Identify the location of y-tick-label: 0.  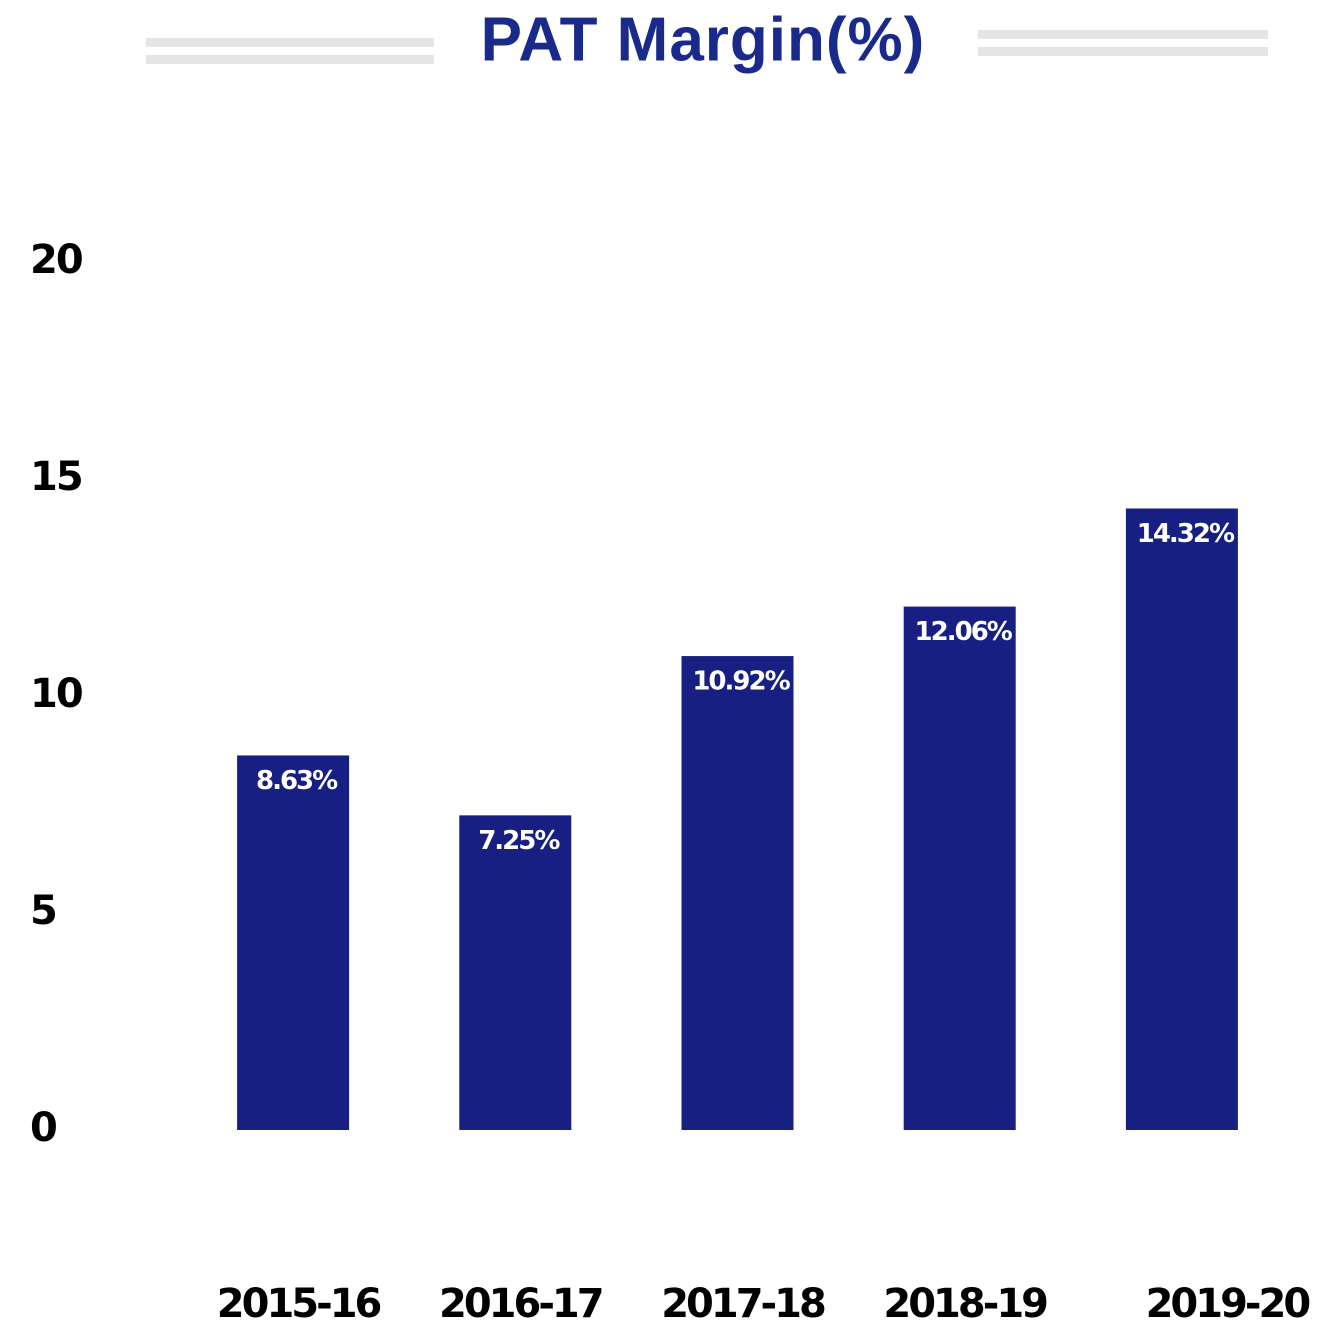
(43, 1128).